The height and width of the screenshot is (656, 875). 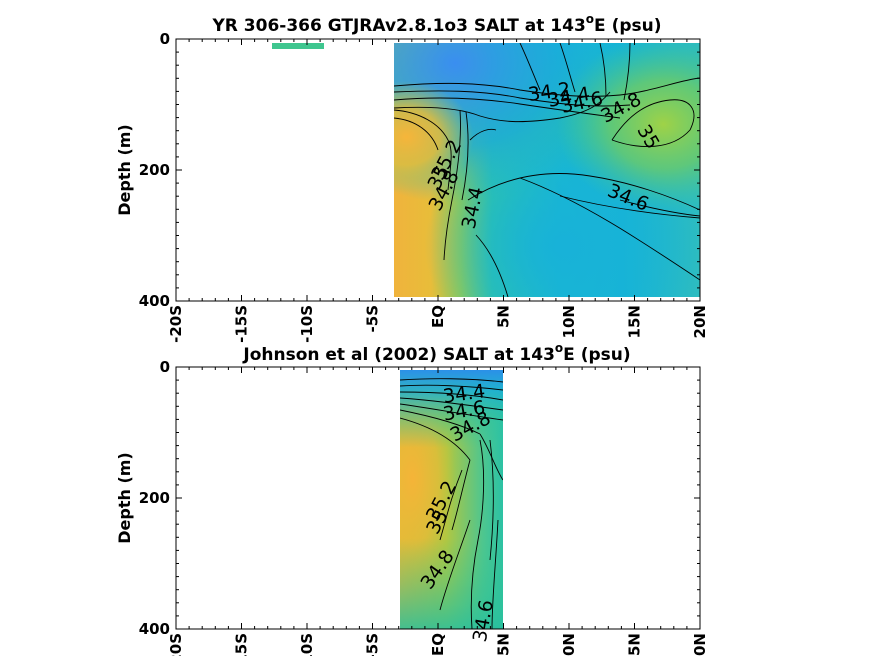 What do you see at coordinates (298, 46) in the screenshot?
I see `panel-1-extra-patch` at bounding box center [298, 46].